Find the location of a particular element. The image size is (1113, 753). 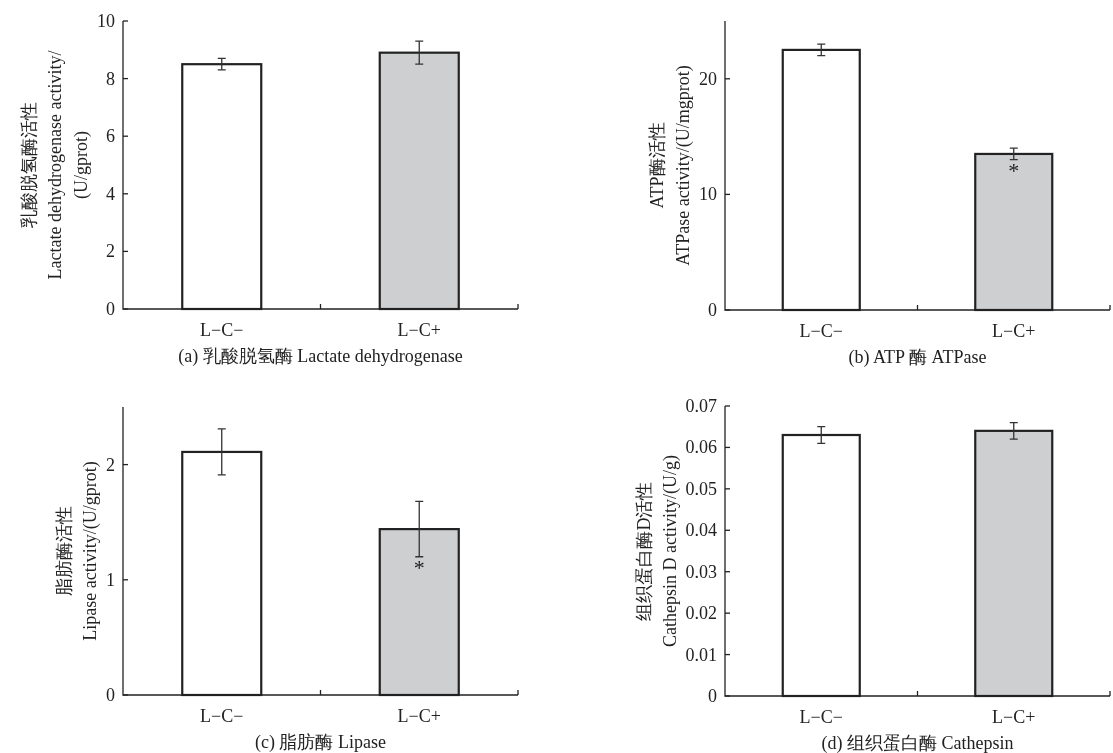

y-axis-title: 脂肪酶活性 Lipase activity/(U/gprot) is located at coordinates (77, 551).